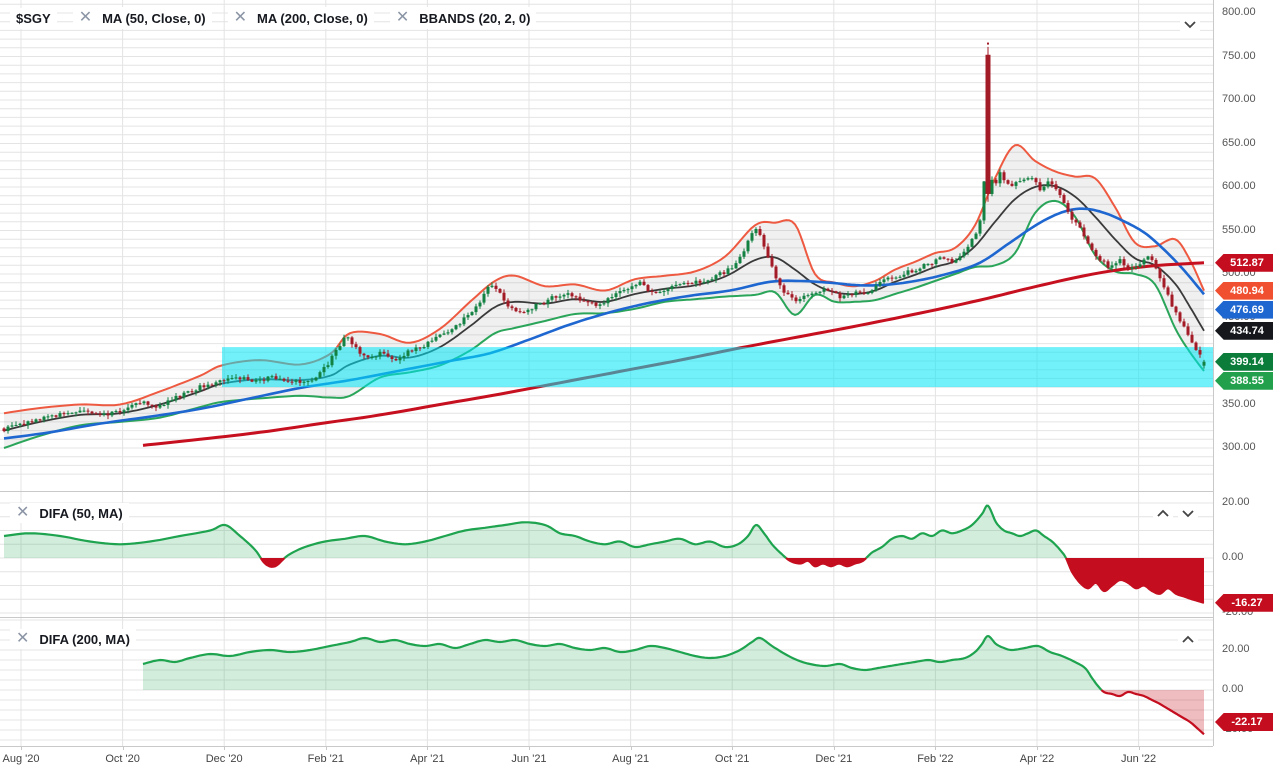  Describe the element at coordinates (1244, 309) in the screenshot. I see `price-badge-ma50: 476.69` at that location.